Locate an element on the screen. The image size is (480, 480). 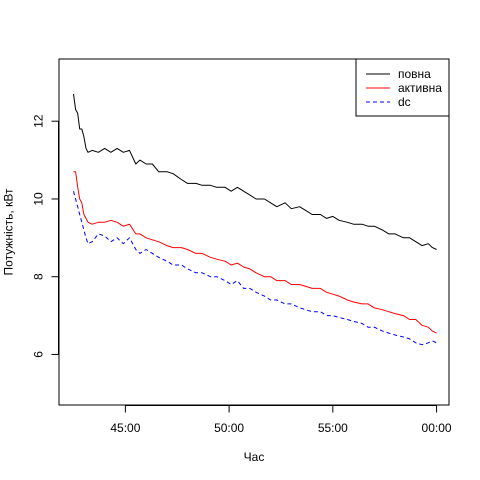
x-tick-label: 55:00 is located at coordinates (333, 428).